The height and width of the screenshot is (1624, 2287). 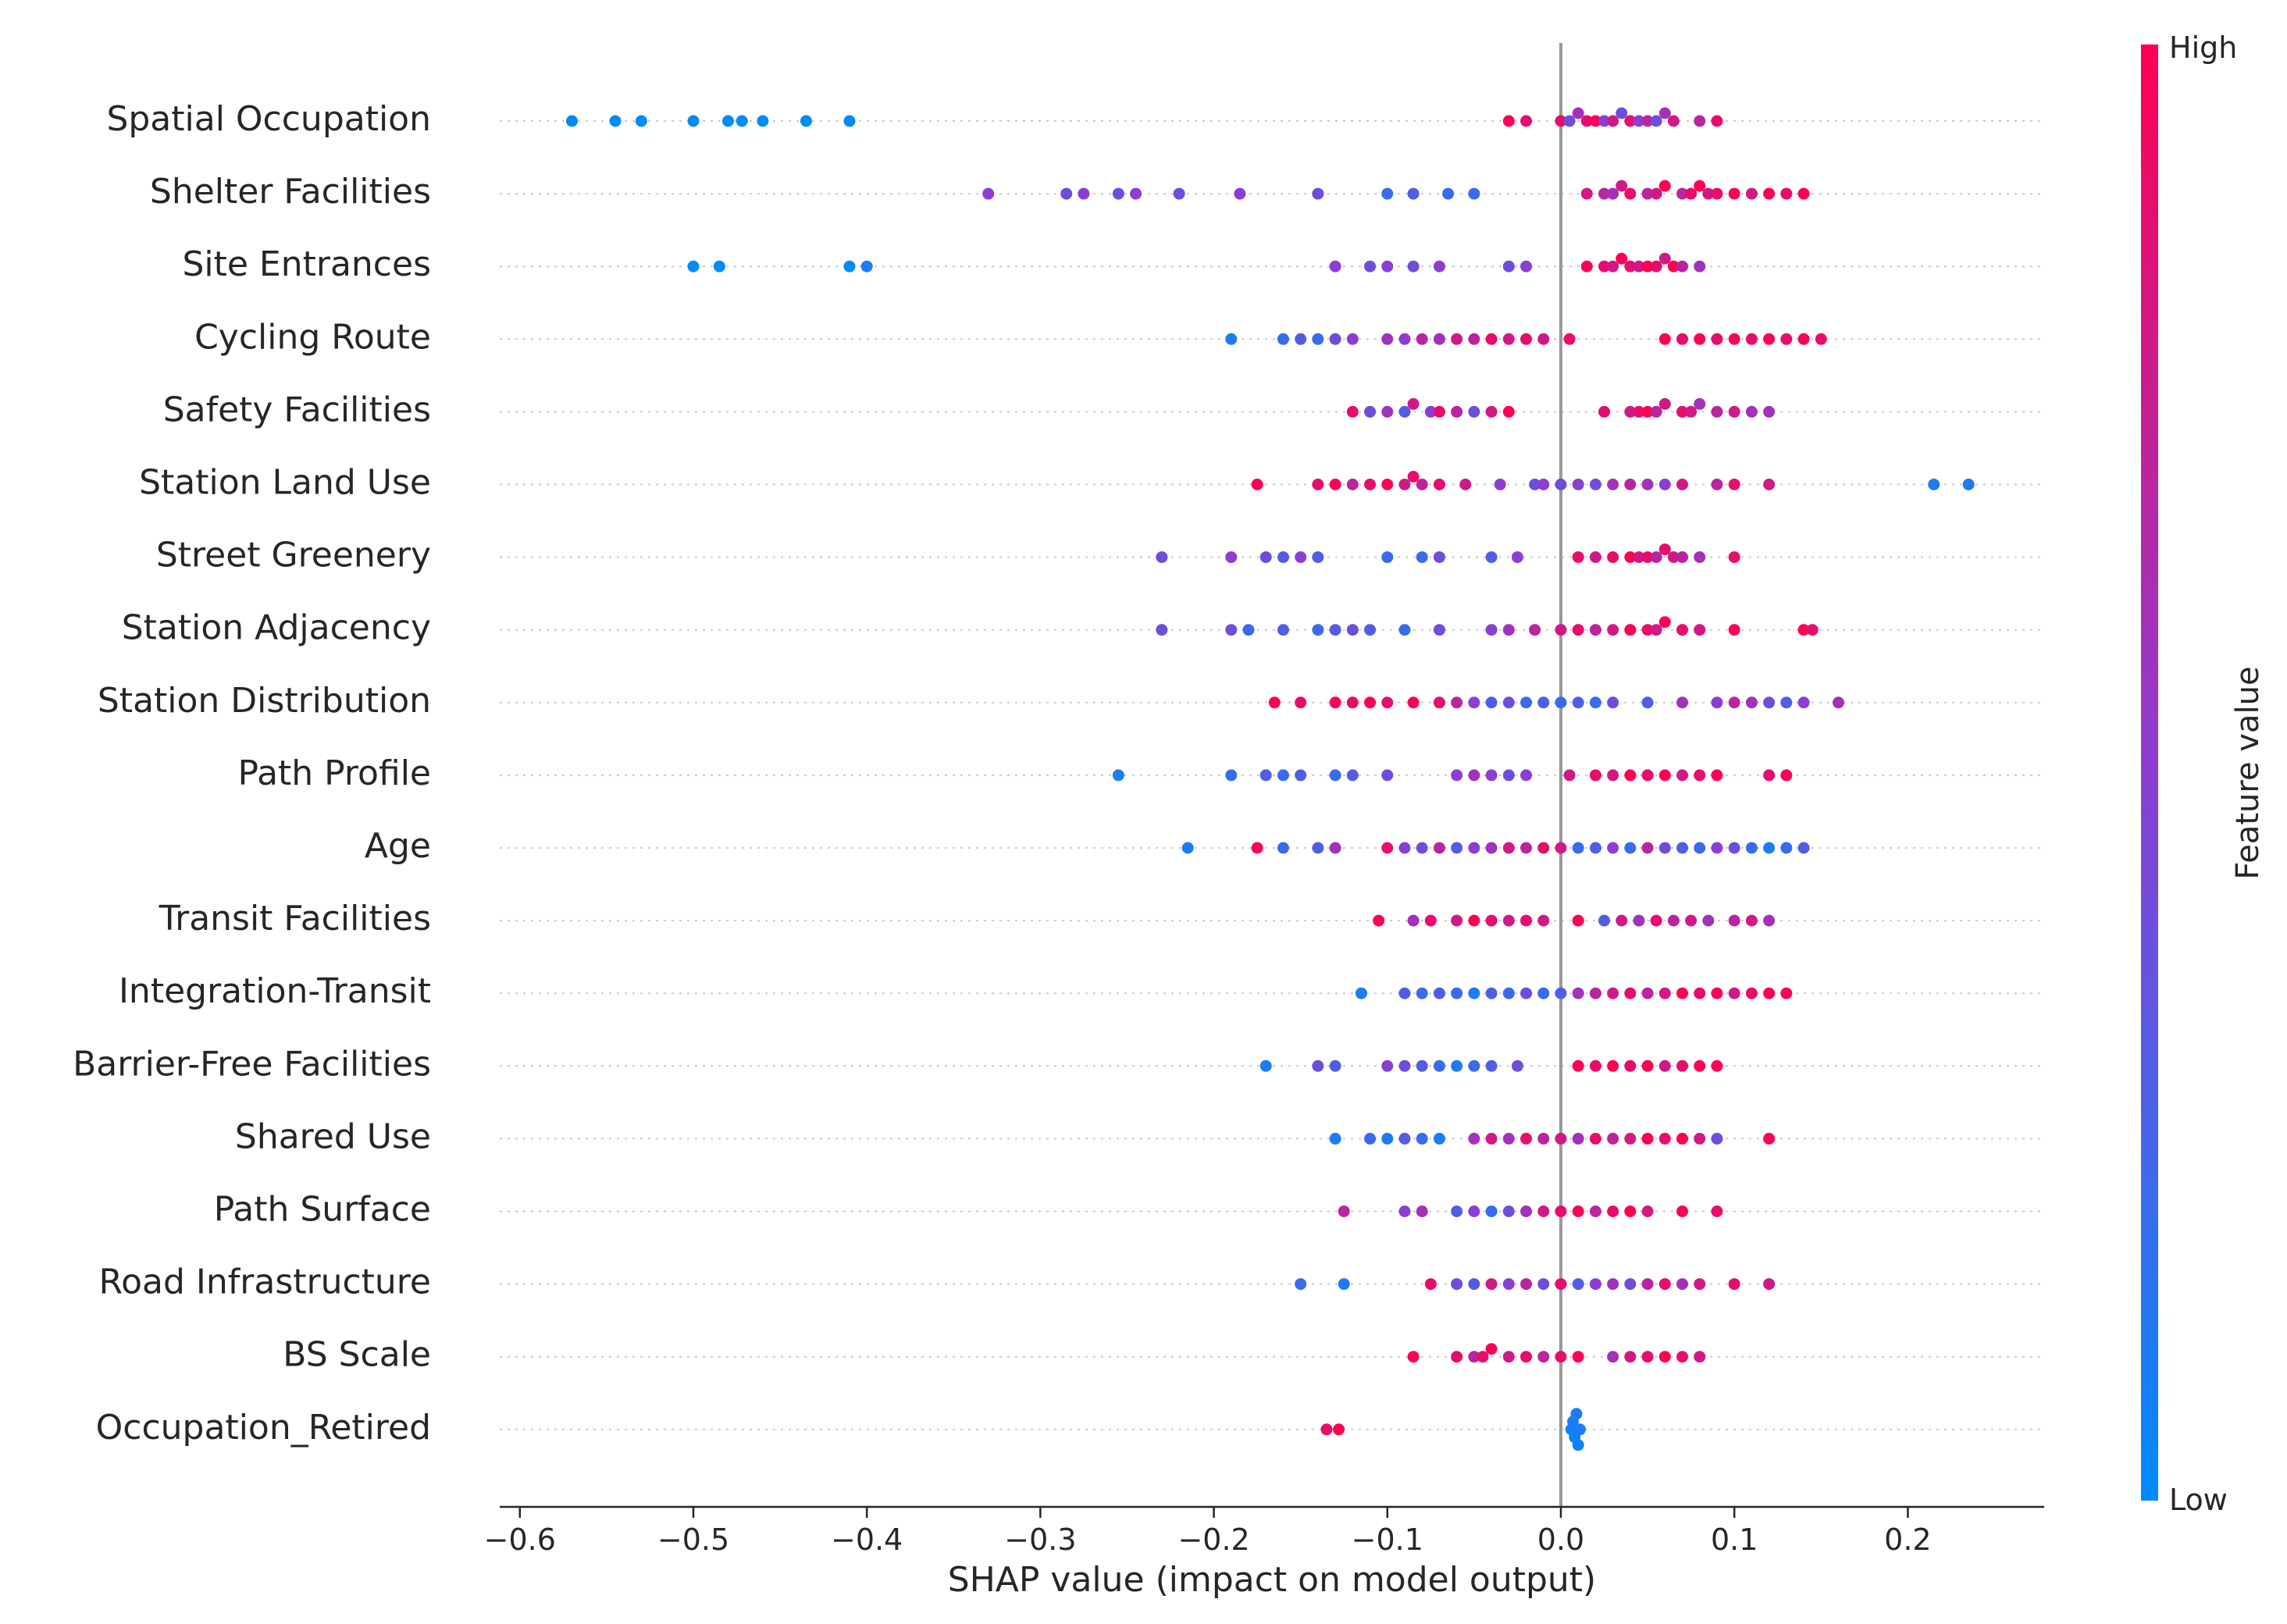 What do you see at coordinates (357, 1355) in the screenshot?
I see `feature-label: BS Scale` at bounding box center [357, 1355].